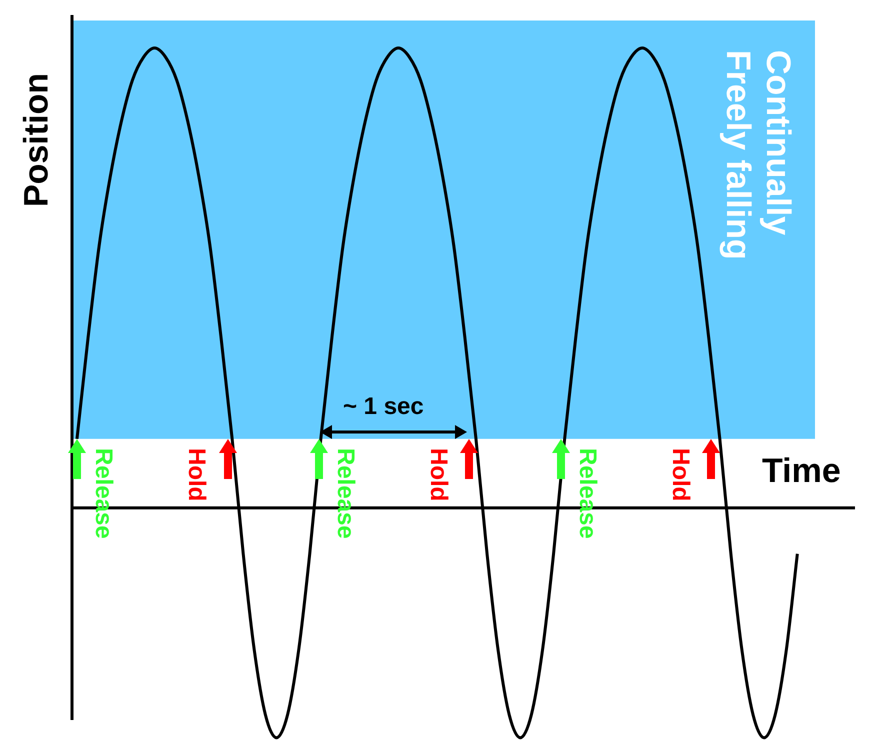  I want to click on annotation: ~ 1 sec, so click(383, 406).